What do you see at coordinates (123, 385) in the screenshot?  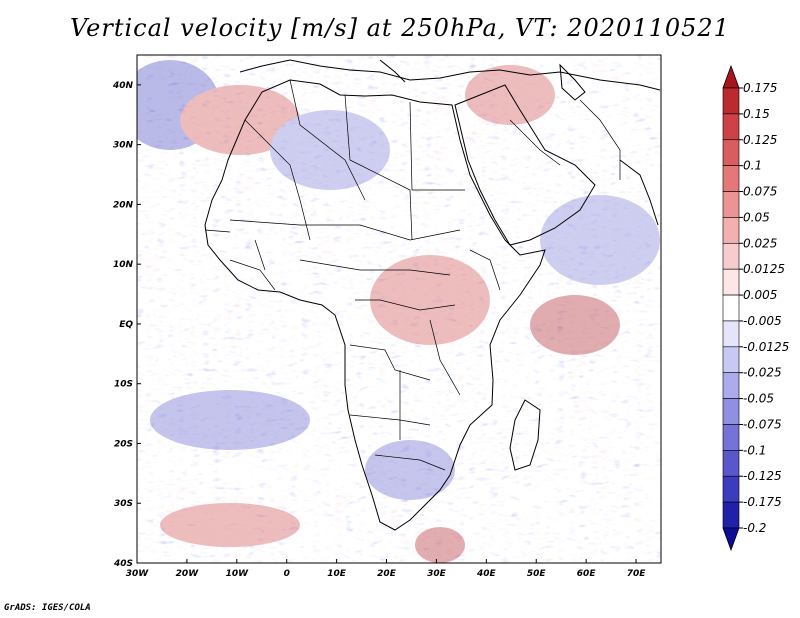 I see `lat-tick-label: 10S` at bounding box center [123, 385].